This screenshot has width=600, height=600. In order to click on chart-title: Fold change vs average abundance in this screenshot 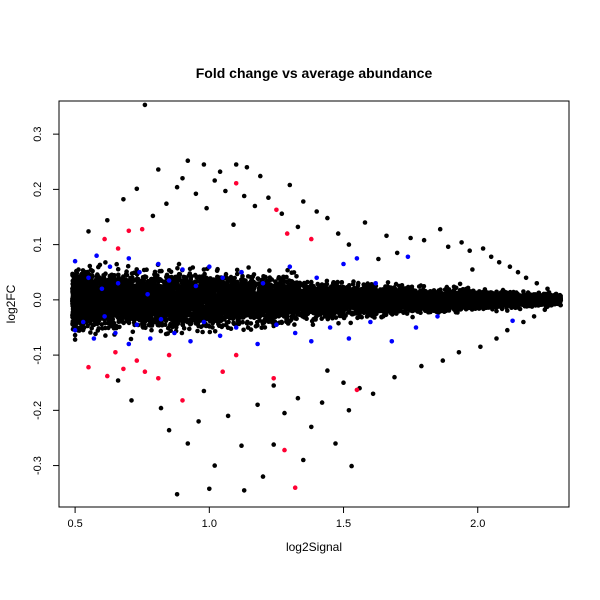, I will do `click(314, 73)`.